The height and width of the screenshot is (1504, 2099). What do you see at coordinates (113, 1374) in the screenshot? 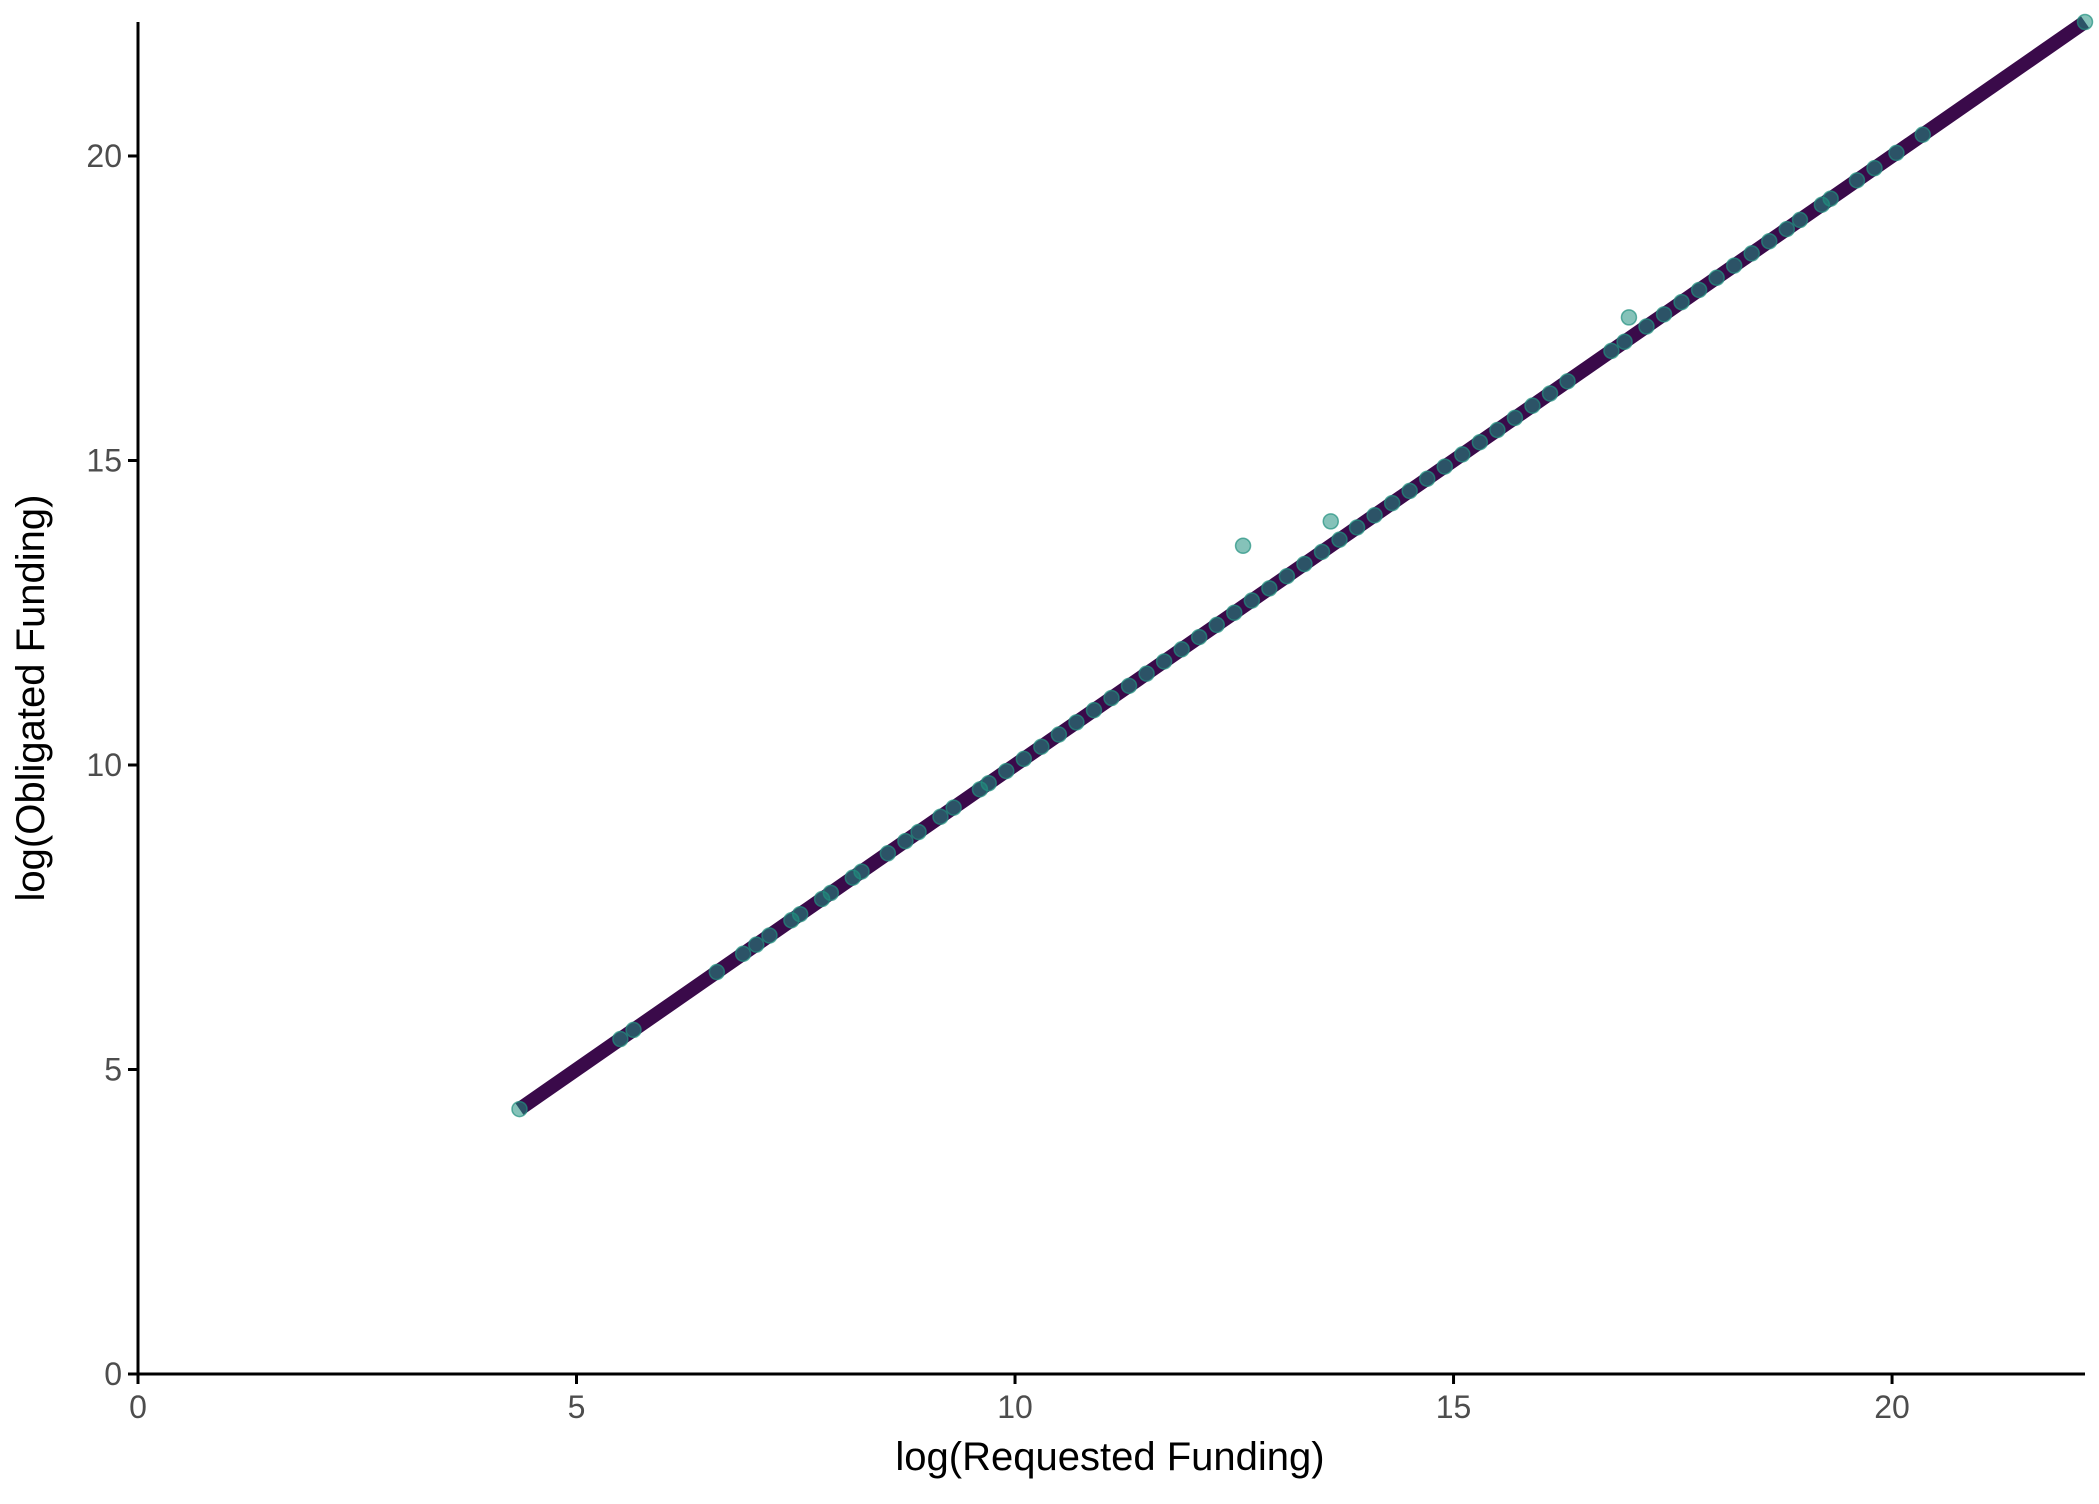
I see `y-tick-label: 0` at bounding box center [113, 1374].